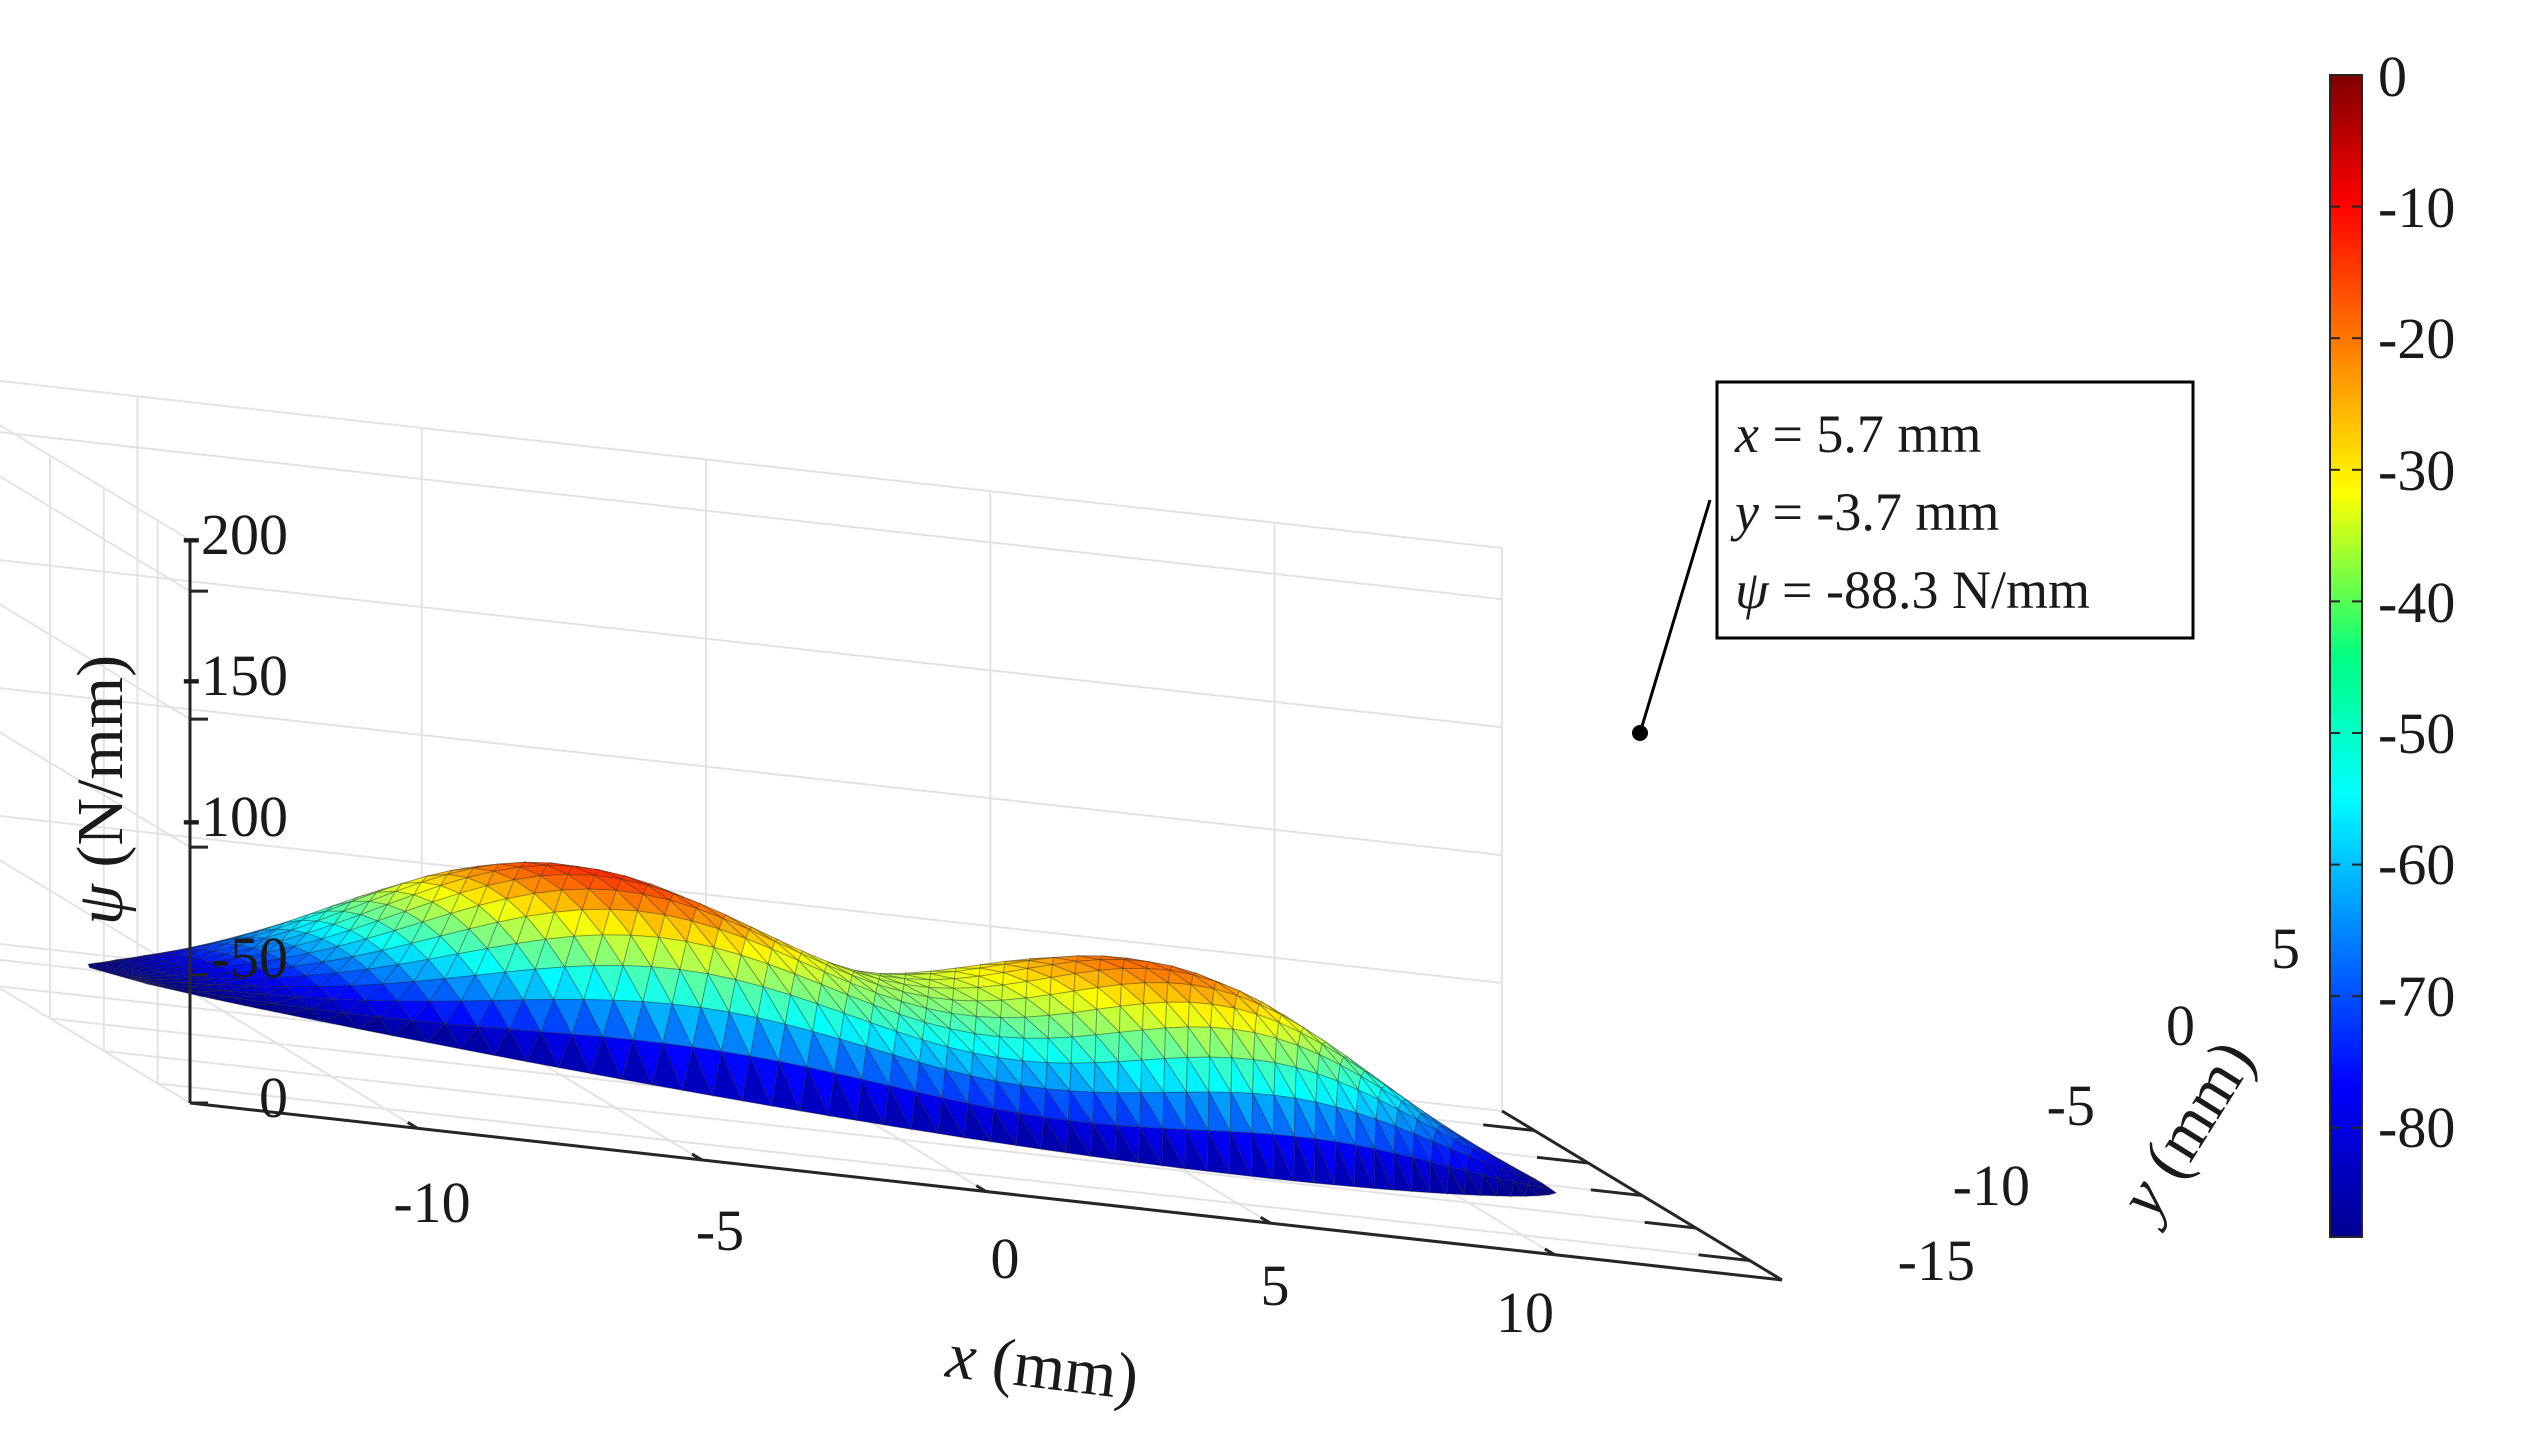 Image resolution: width=2548 pixels, height=1430 pixels. I want to click on colorbar-labels: 0 -10 -20 -30 -40 -50 -60 -70 -80, so click(2416, 602).